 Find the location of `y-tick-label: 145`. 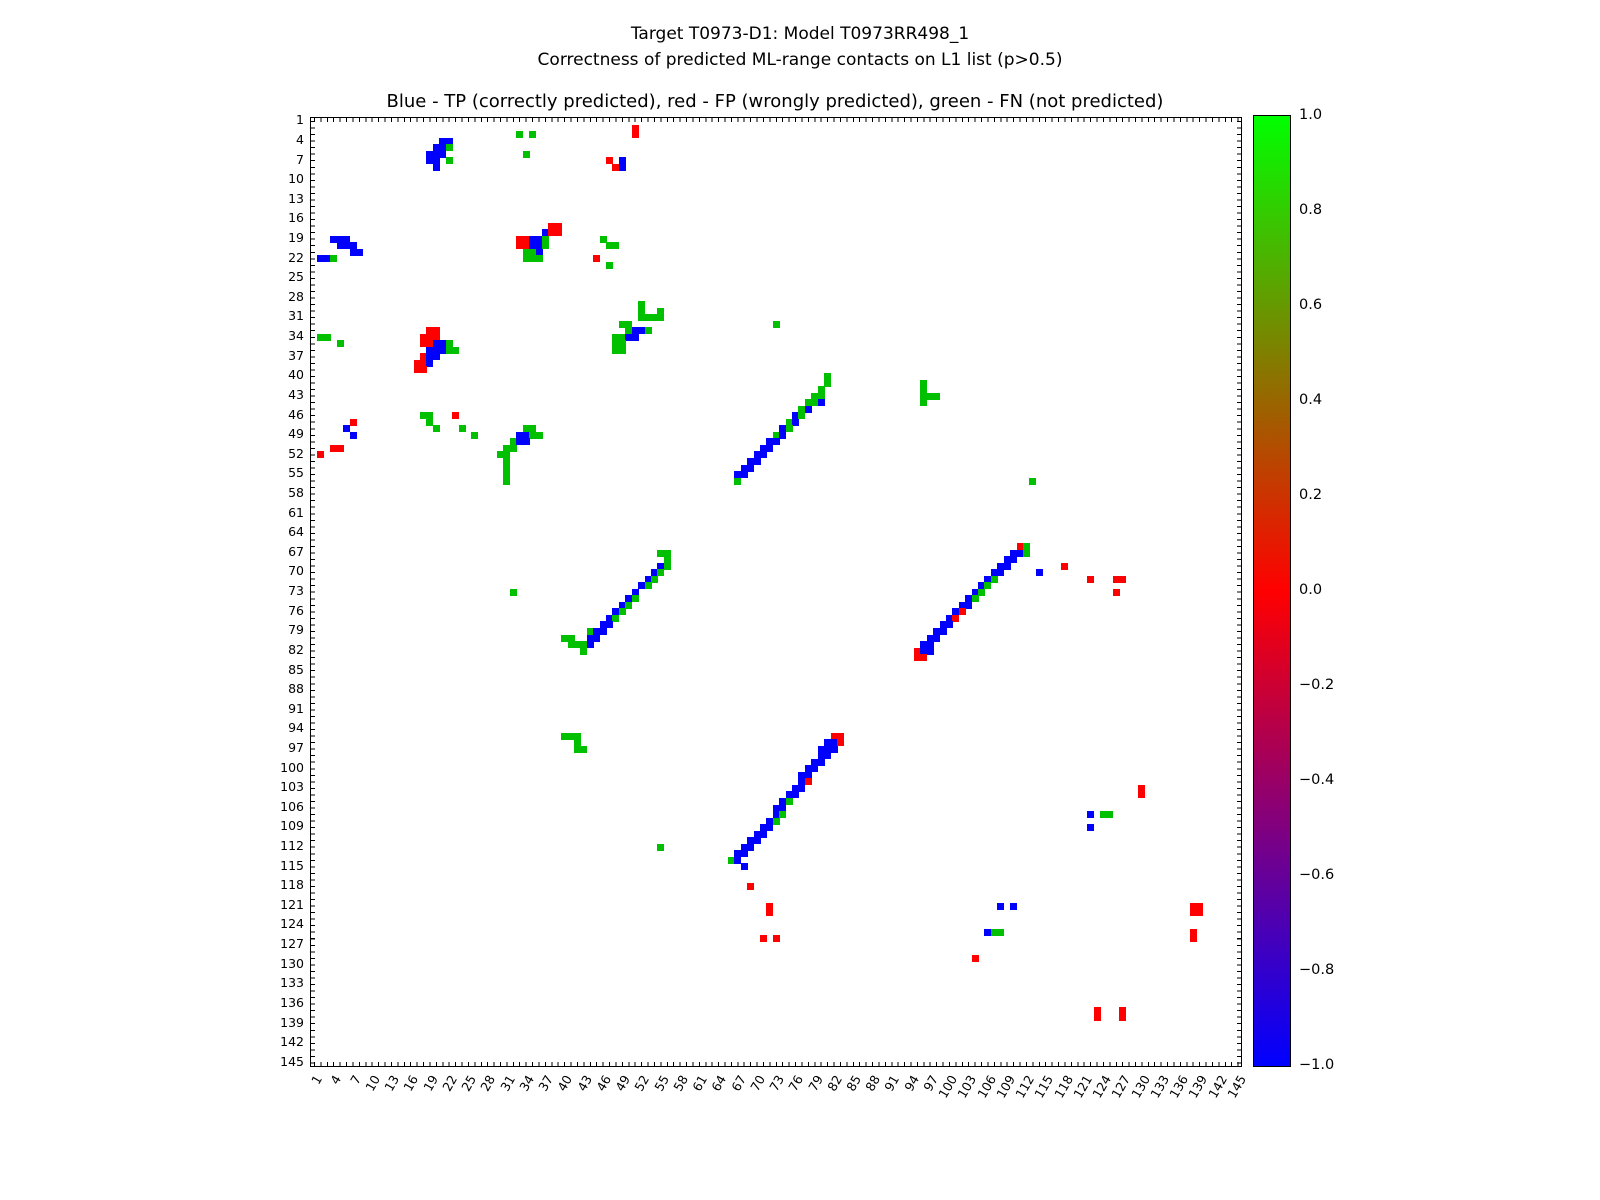

y-tick-label: 145 is located at coordinates (292, 1061).